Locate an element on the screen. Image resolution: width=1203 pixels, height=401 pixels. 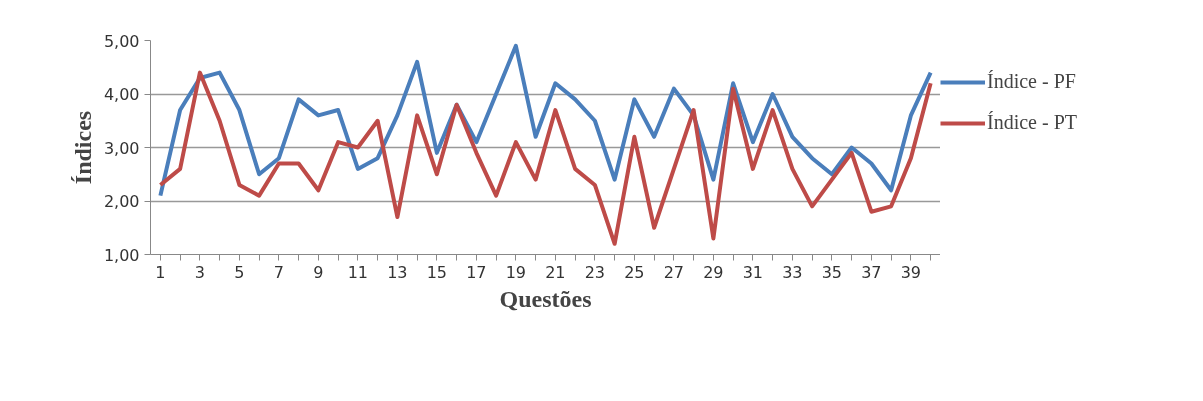
x-tick-label: 17 is located at coordinates (476, 272).